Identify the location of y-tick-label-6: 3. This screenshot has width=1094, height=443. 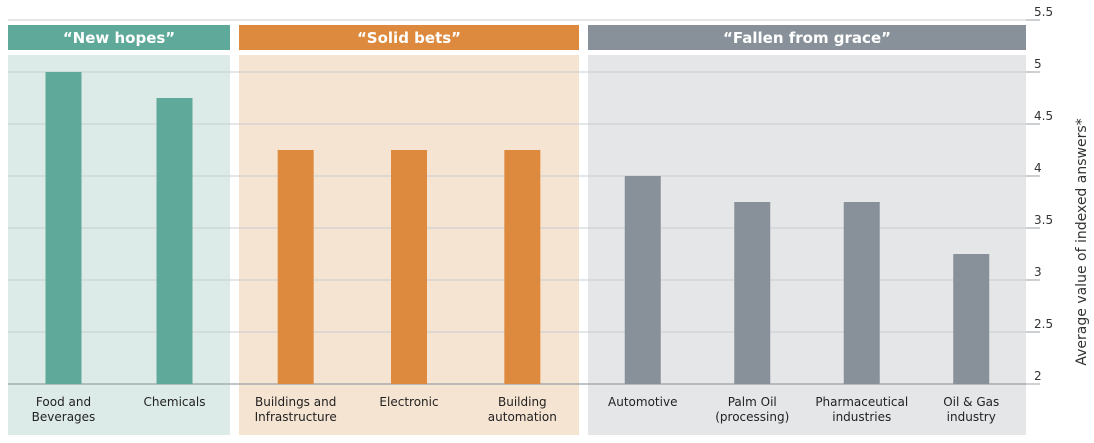
(1038, 272).